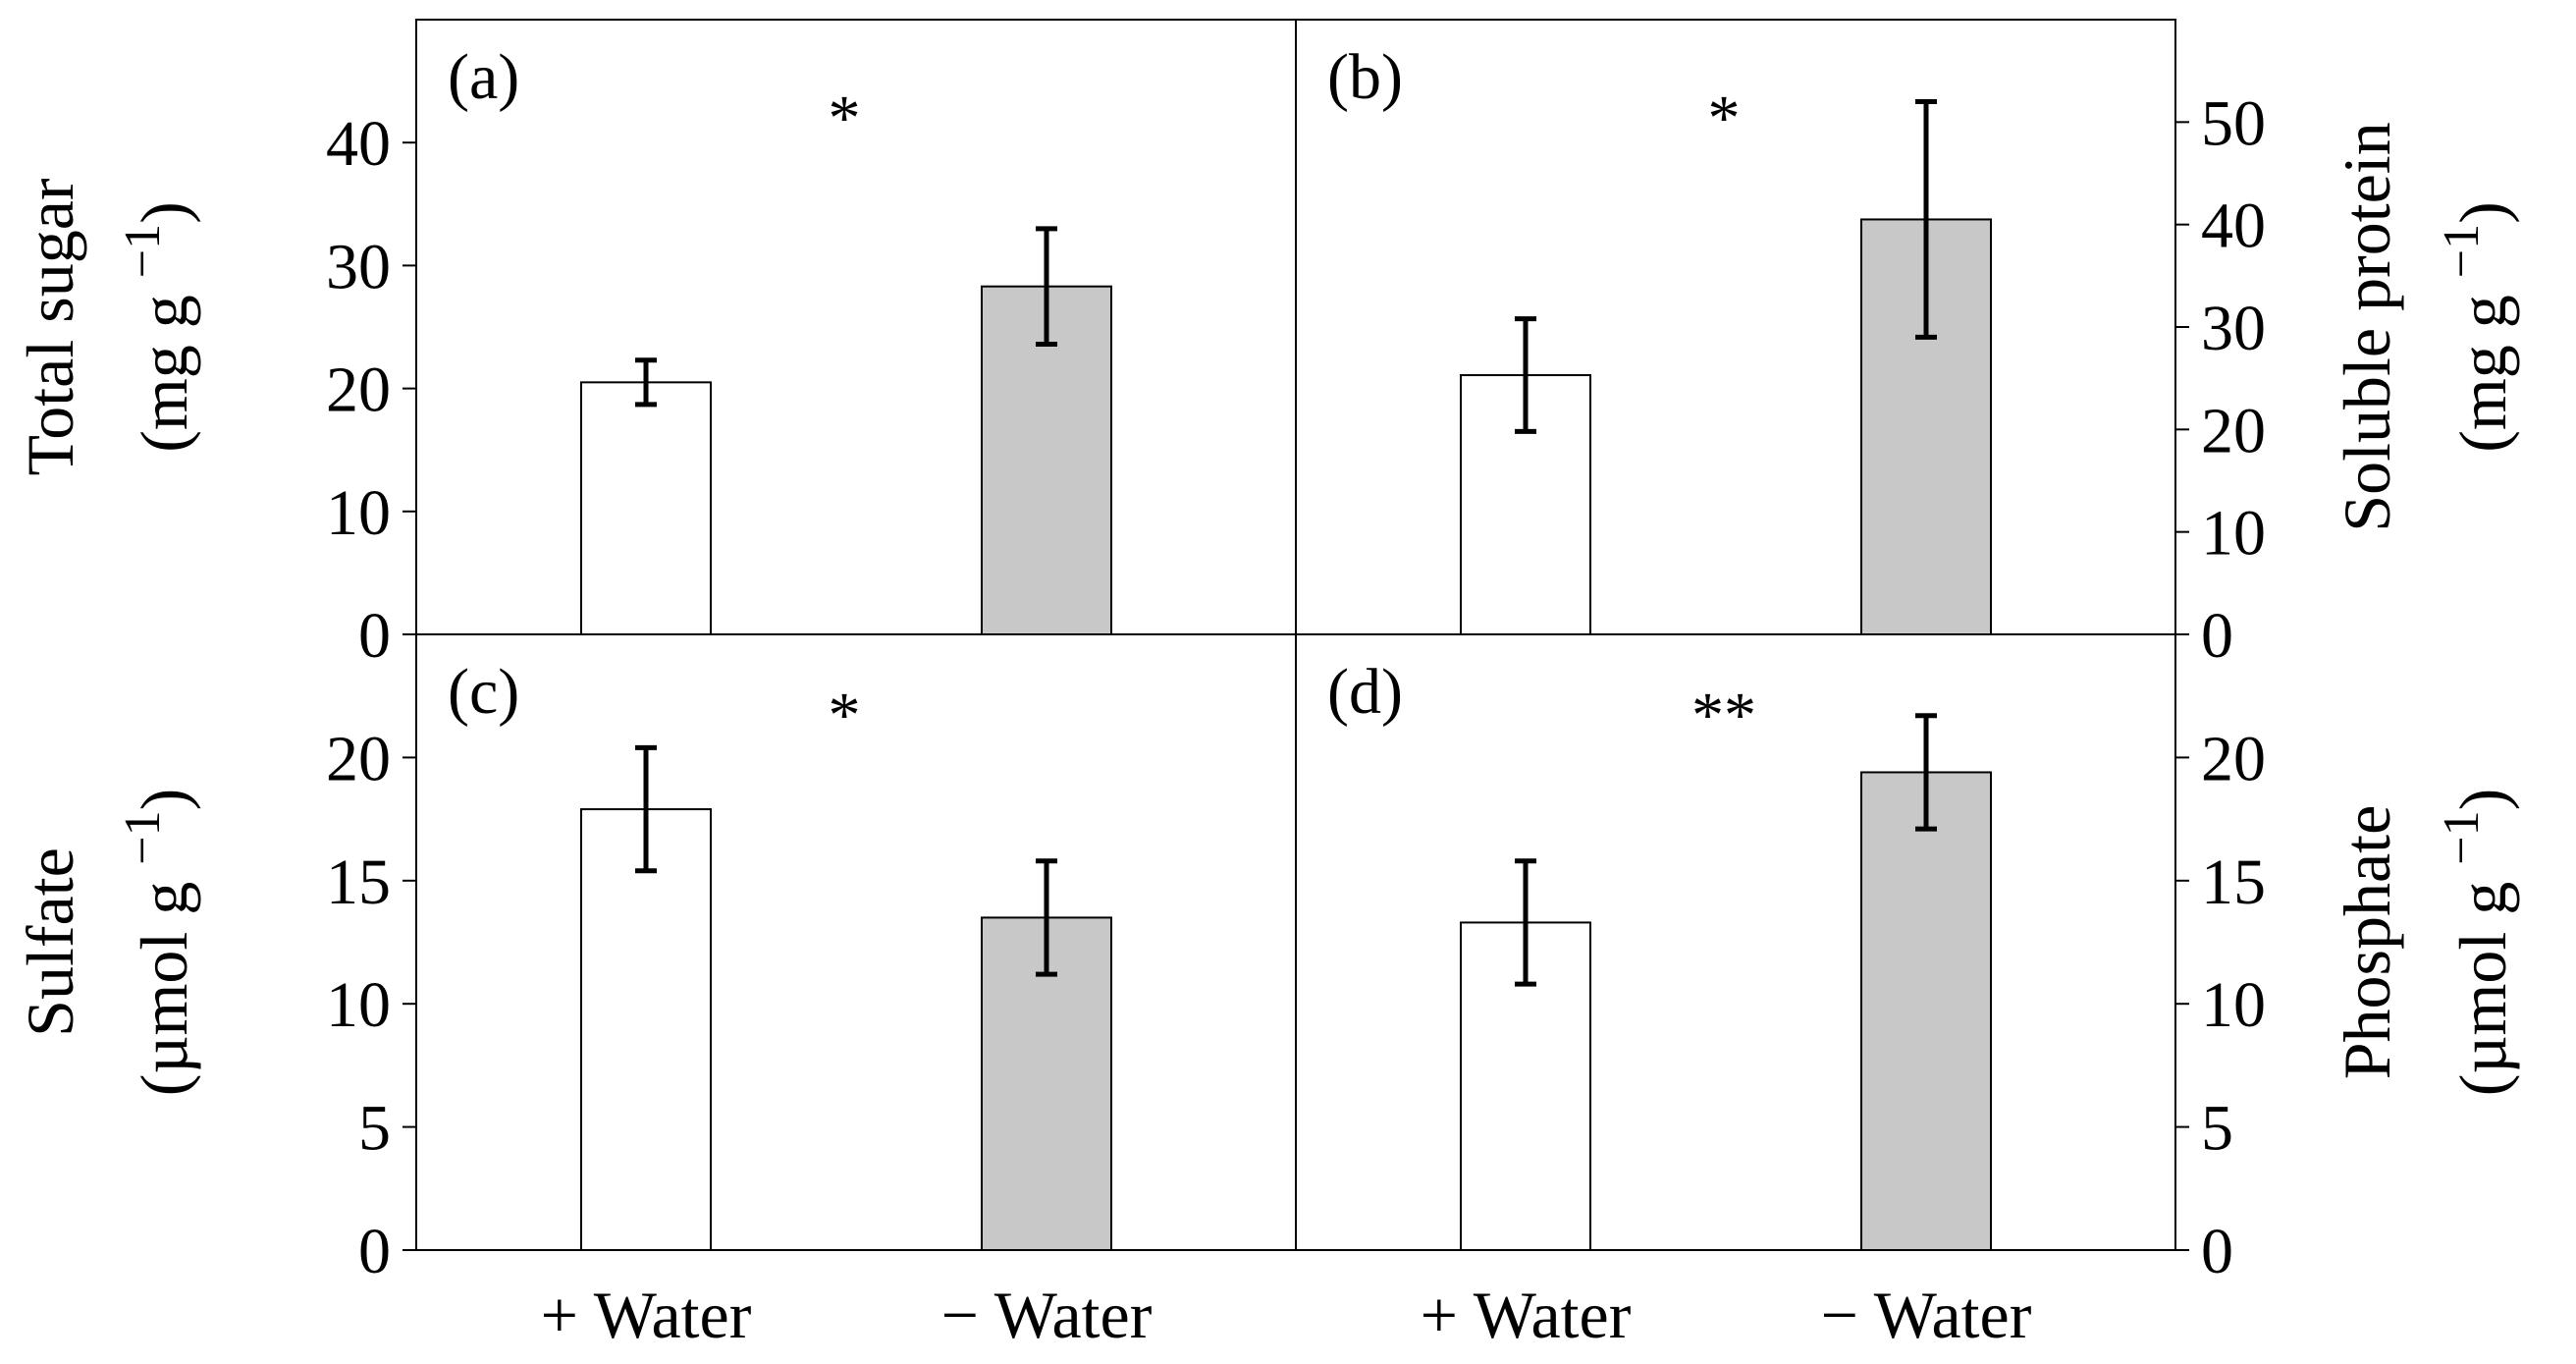  What do you see at coordinates (483, 77) in the screenshot?
I see `panel-label: (a)` at bounding box center [483, 77].